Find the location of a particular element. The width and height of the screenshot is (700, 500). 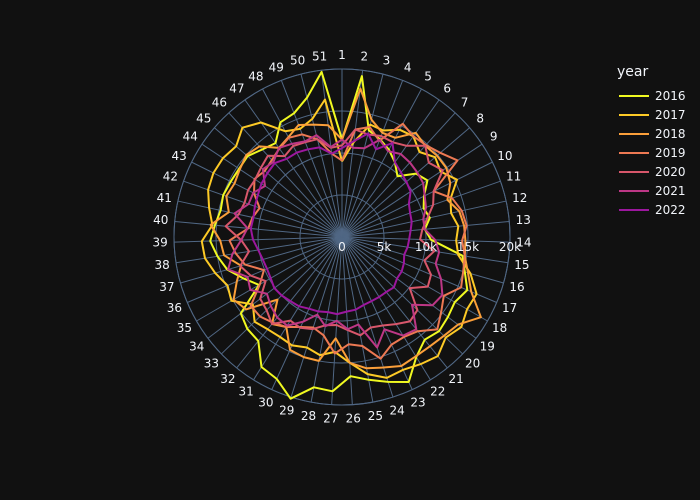

angular-tick-label-23: 23 is located at coordinates (417, 402).